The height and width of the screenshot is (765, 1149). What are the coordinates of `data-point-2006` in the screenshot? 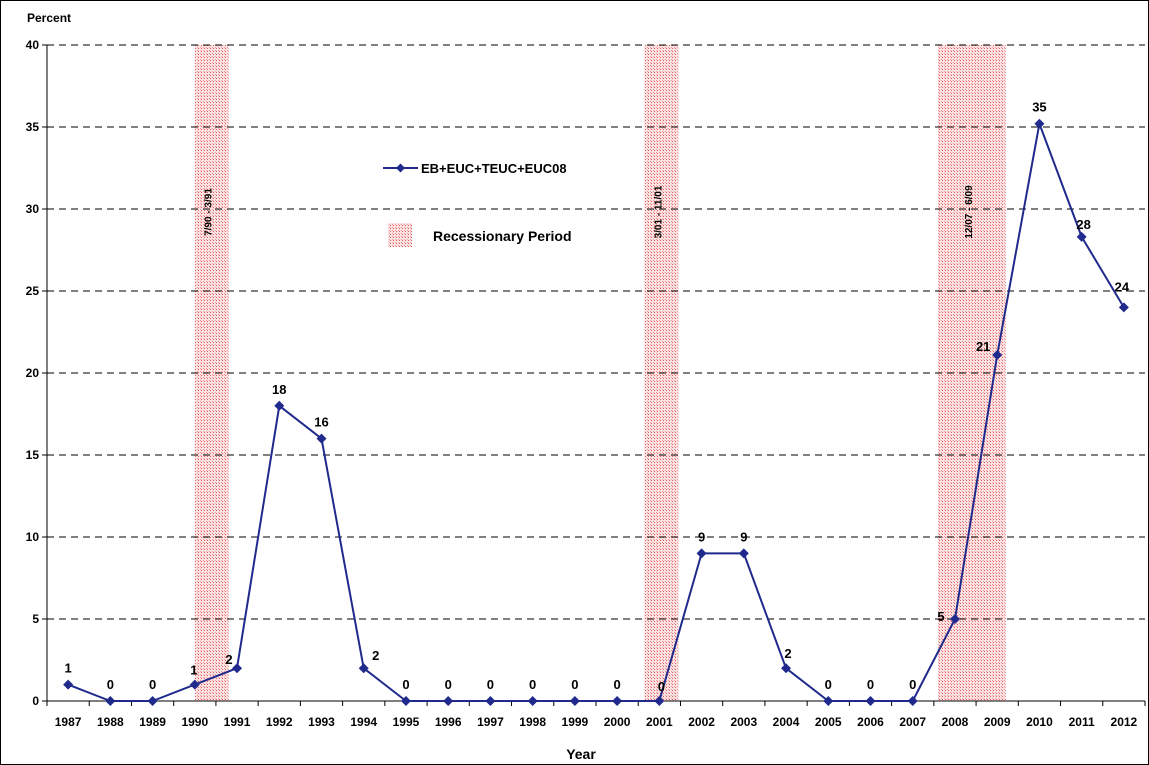 It's located at (870, 701).